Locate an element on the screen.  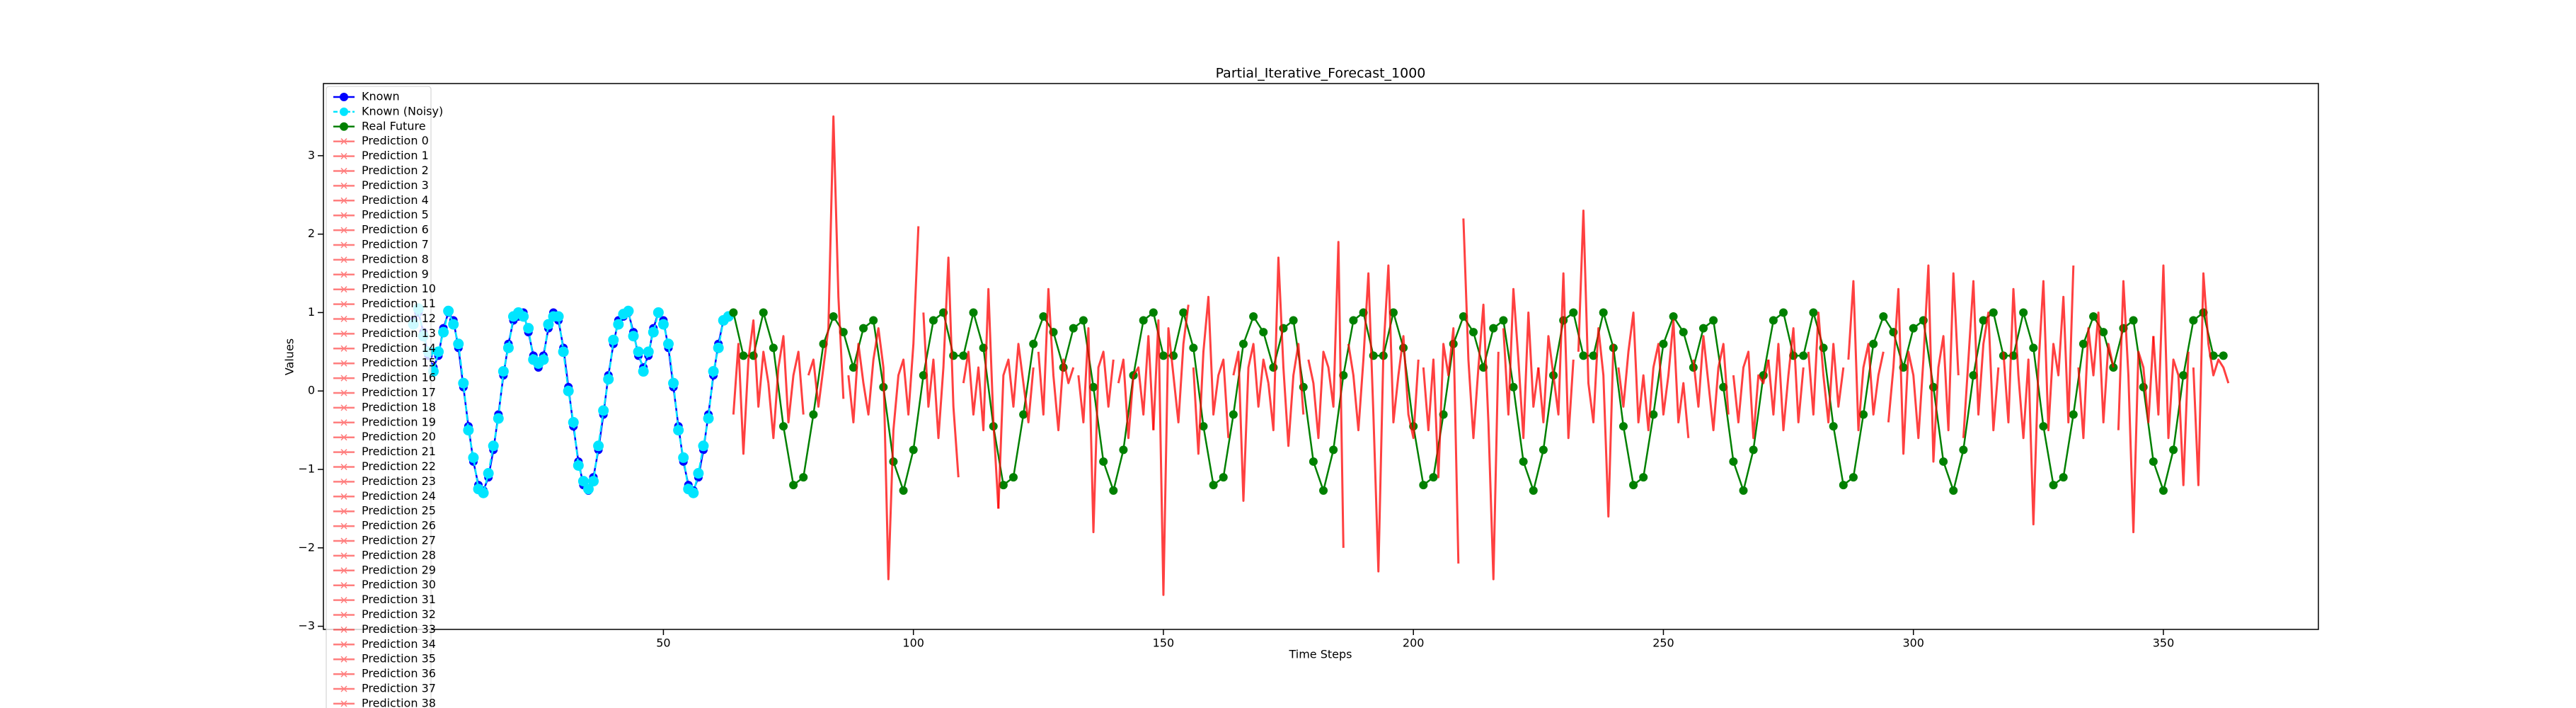
legend-label: Prediction 24 is located at coordinates (399, 496).